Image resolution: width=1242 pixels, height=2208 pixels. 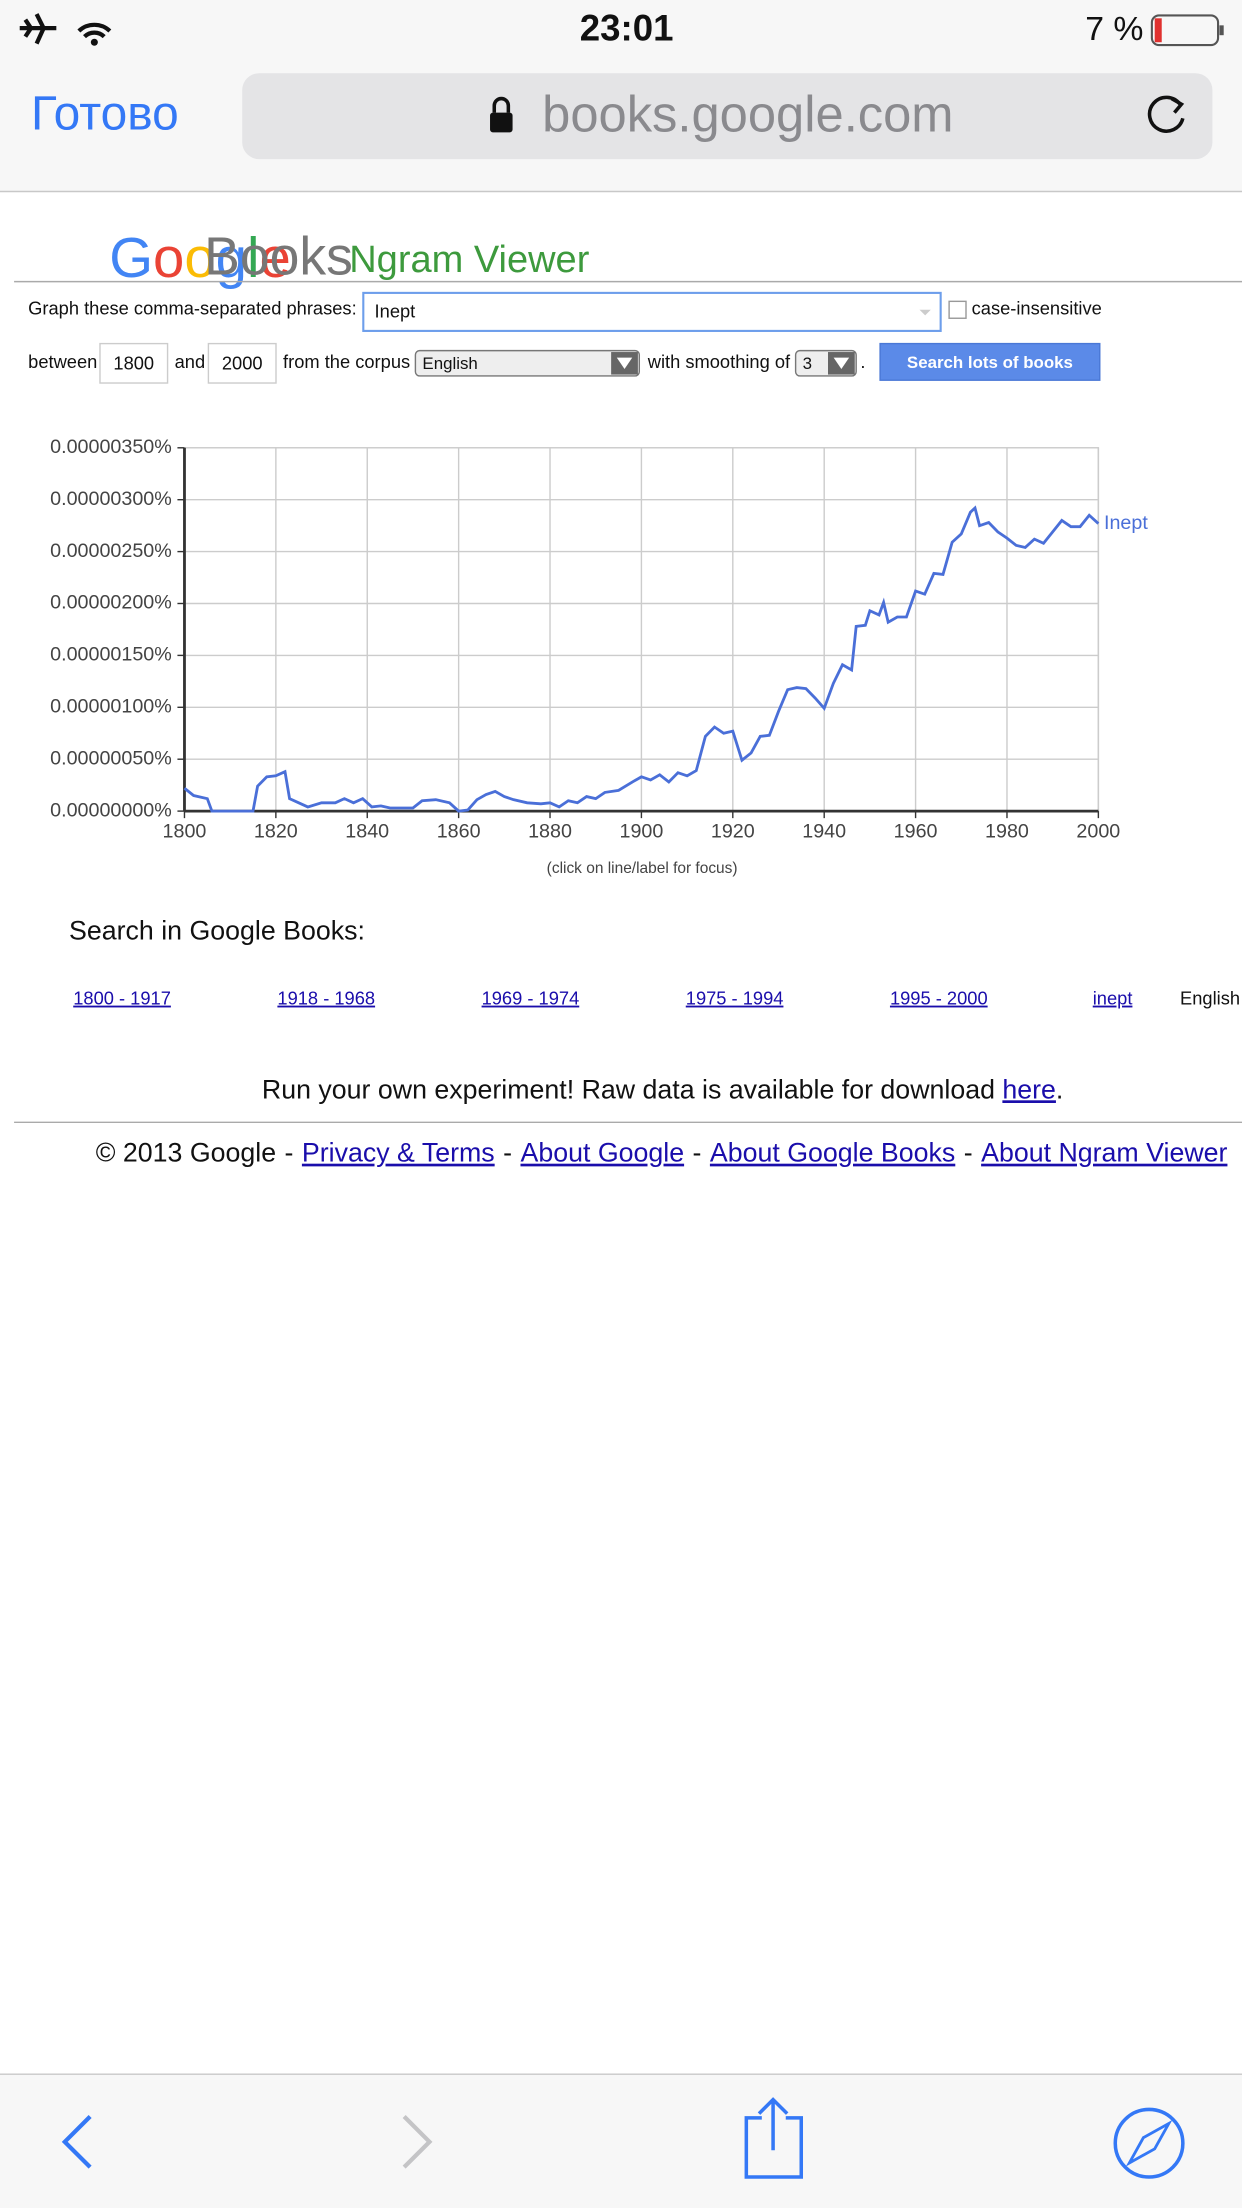 What do you see at coordinates (807, 363) in the screenshot?
I see `smoothing-value: 3` at bounding box center [807, 363].